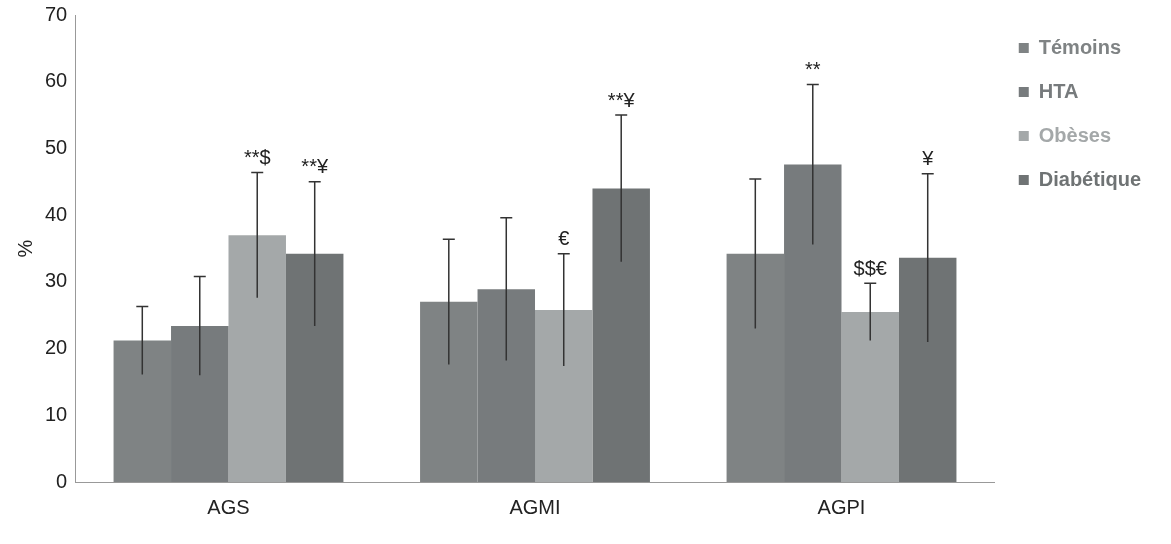  Describe the element at coordinates (56, 213) in the screenshot. I see `y-tick-label: 40` at that location.